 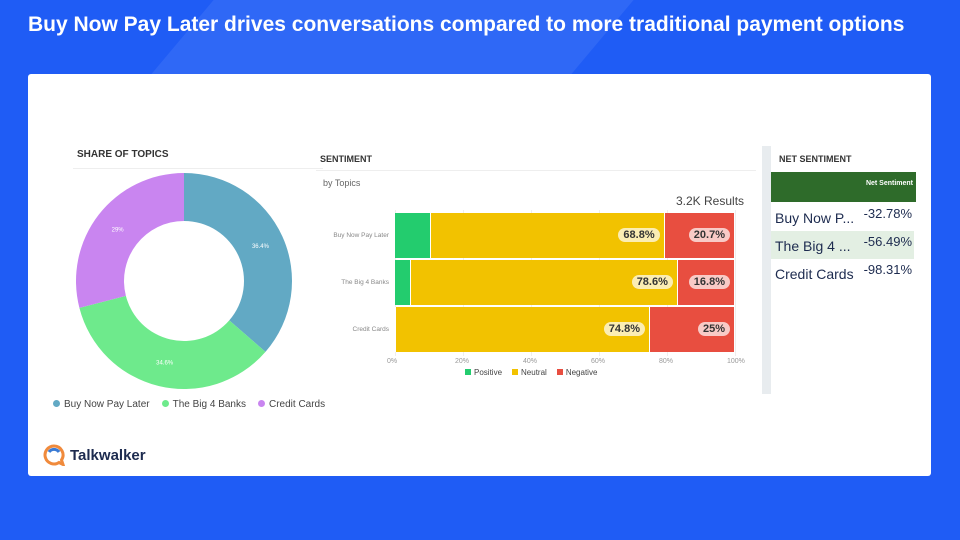 I want to click on bar-label: 25%, so click(x=713, y=329).